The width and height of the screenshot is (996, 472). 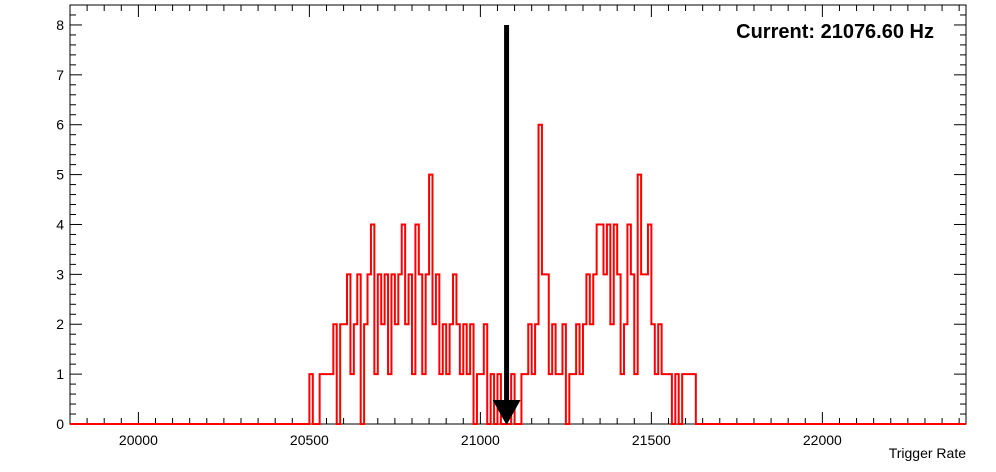 What do you see at coordinates (60, 25) in the screenshot?
I see `y-tick-label: 8` at bounding box center [60, 25].